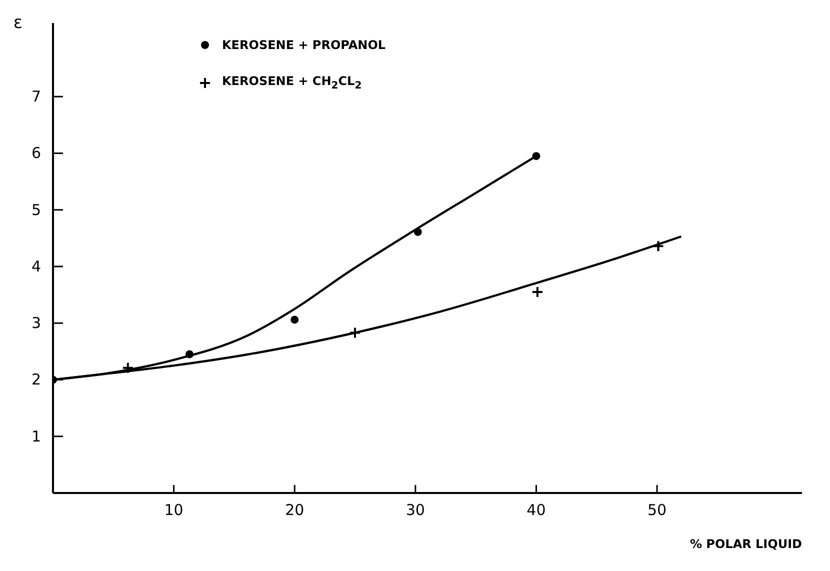 This screenshot has width=830, height=571. I want to click on x-tick-label: 30, so click(415, 510).